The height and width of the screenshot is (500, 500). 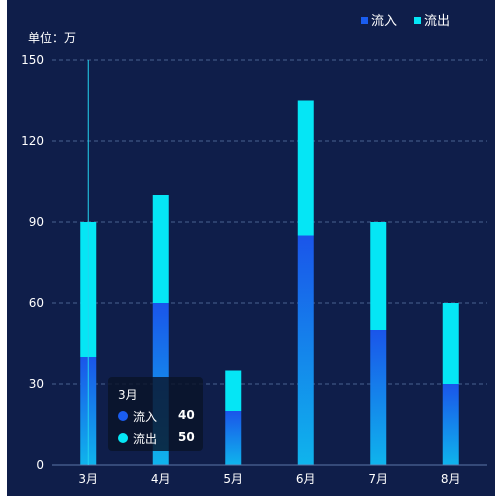 What do you see at coordinates (88, 479) in the screenshot?
I see `x-tick-label: 3月` at bounding box center [88, 479].